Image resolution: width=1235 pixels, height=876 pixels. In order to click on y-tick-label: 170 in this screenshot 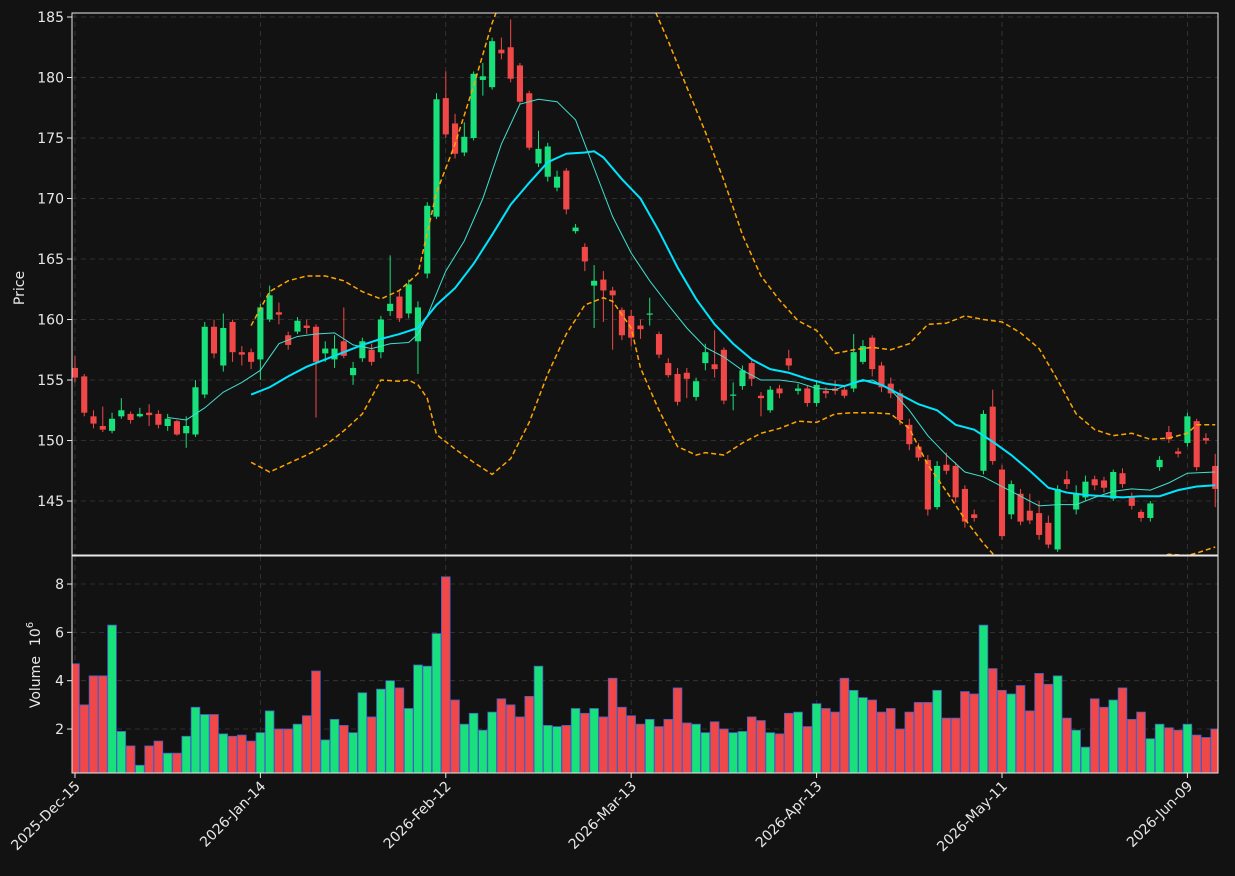, I will do `click(50, 200)`.